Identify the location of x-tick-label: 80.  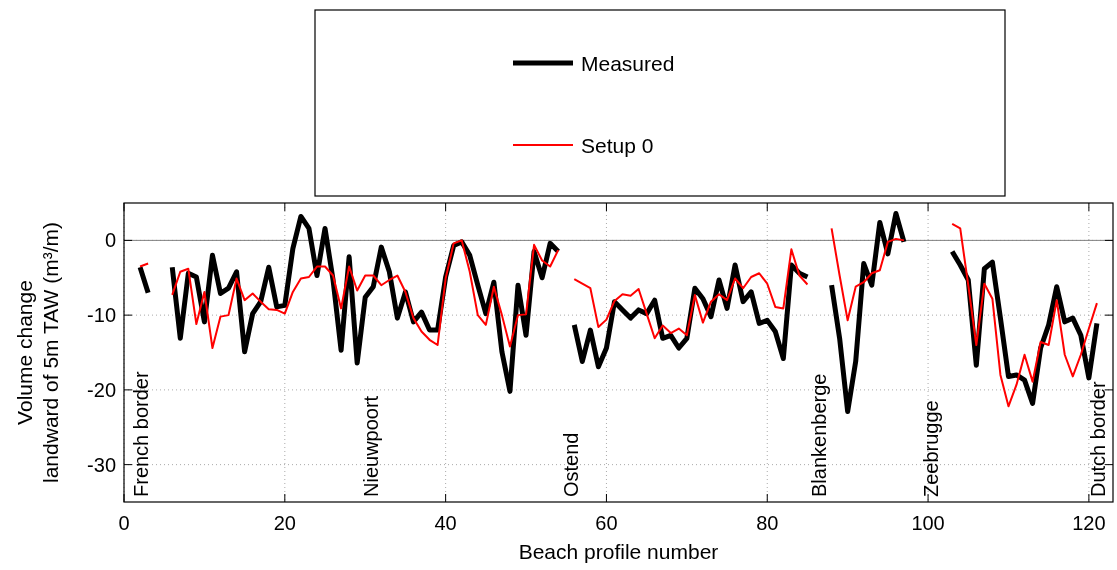
(767, 523).